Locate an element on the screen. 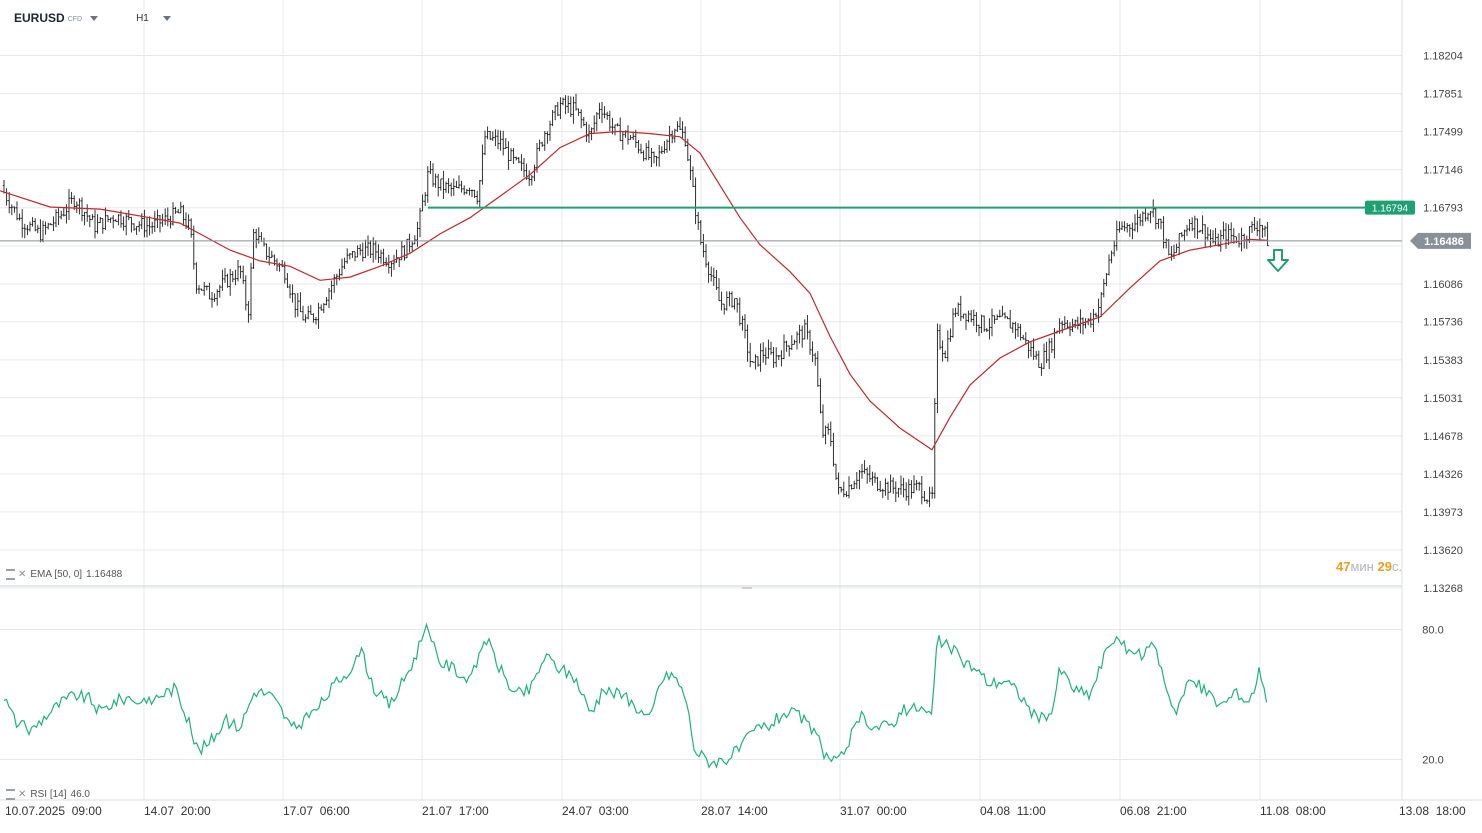 Image resolution: width=1482 pixels, height=833 pixels. price-tick-label: 1.14326 is located at coordinates (1443, 475).